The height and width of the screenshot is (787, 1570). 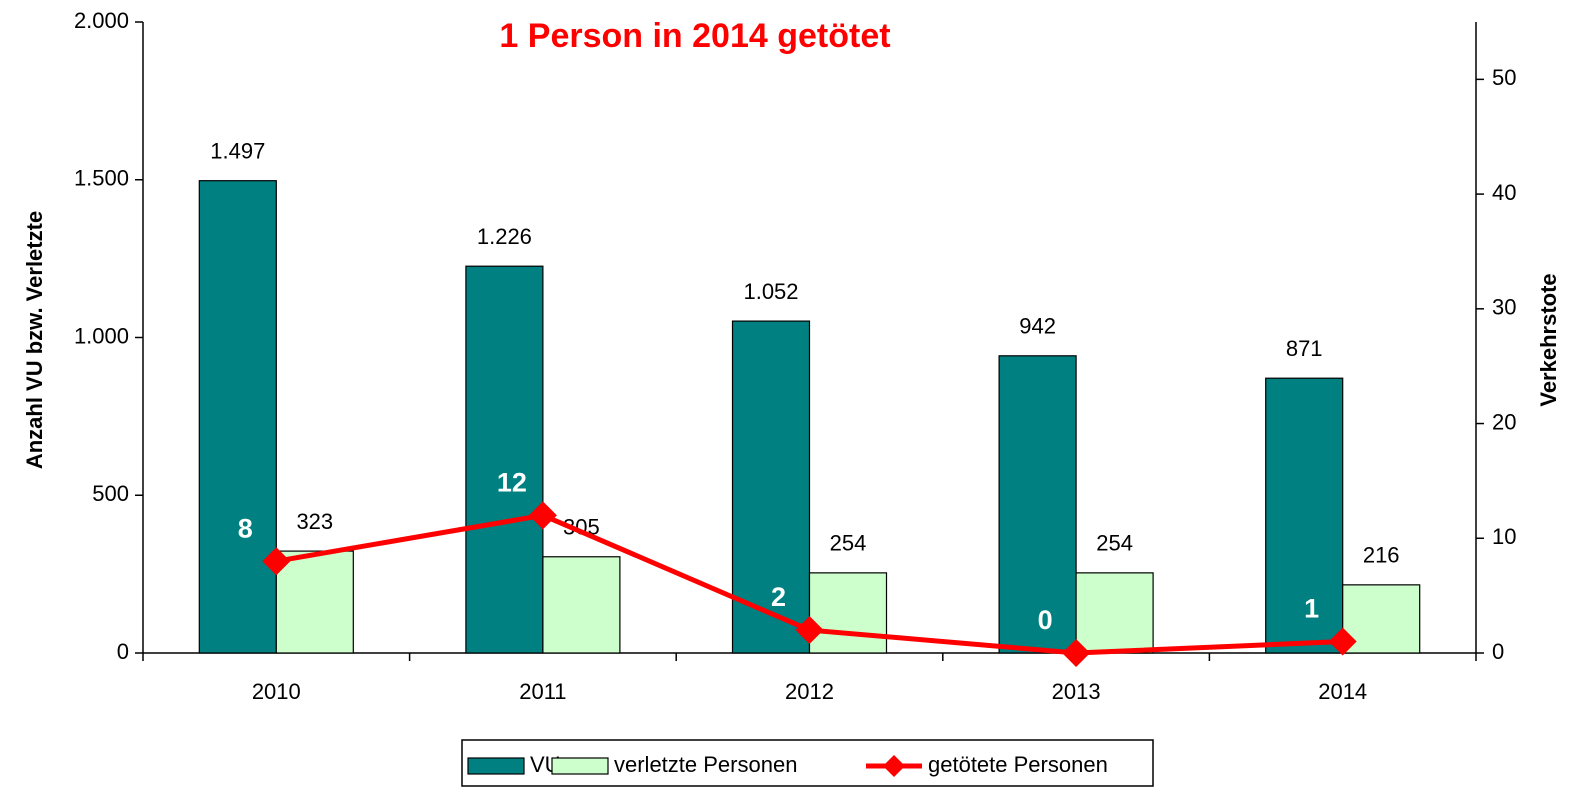 What do you see at coordinates (1018, 764) in the screenshot?
I see `legend-label: getötete Personen` at bounding box center [1018, 764].